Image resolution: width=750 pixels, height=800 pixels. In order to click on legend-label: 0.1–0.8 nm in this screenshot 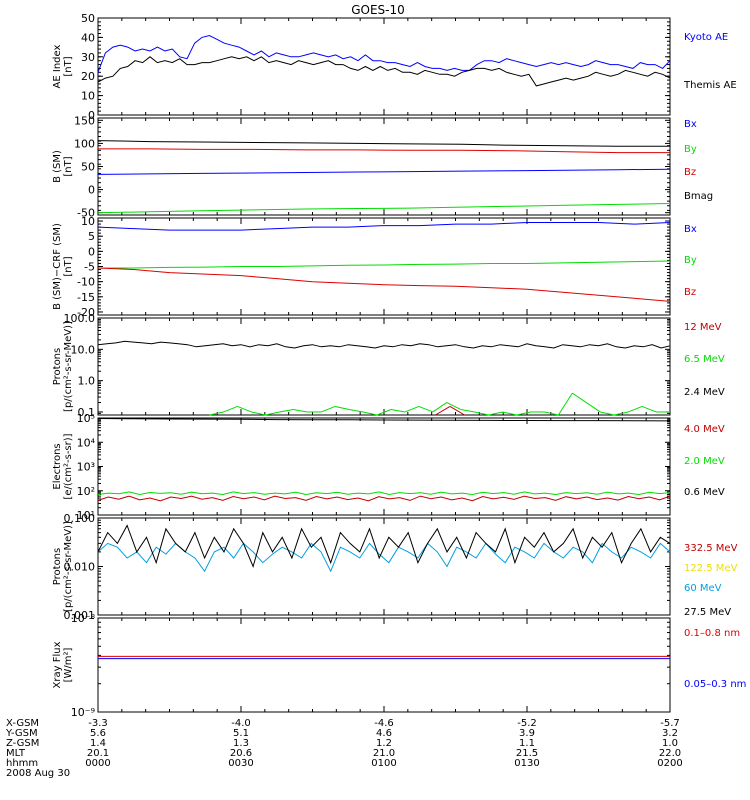, I will do `click(712, 633)`.